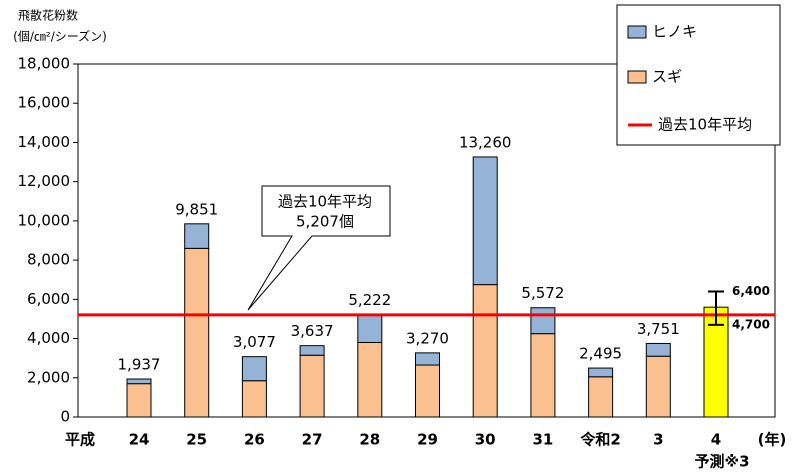 The image size is (800, 475). What do you see at coordinates (542, 293) in the screenshot?
I see `total-label: 5,572` at bounding box center [542, 293].